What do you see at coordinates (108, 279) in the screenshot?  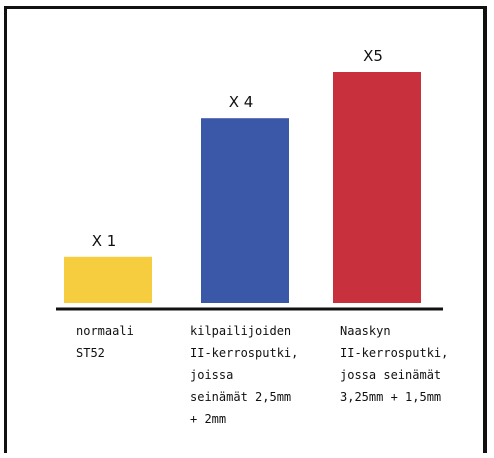 I see `bar-normaali` at bounding box center [108, 279].